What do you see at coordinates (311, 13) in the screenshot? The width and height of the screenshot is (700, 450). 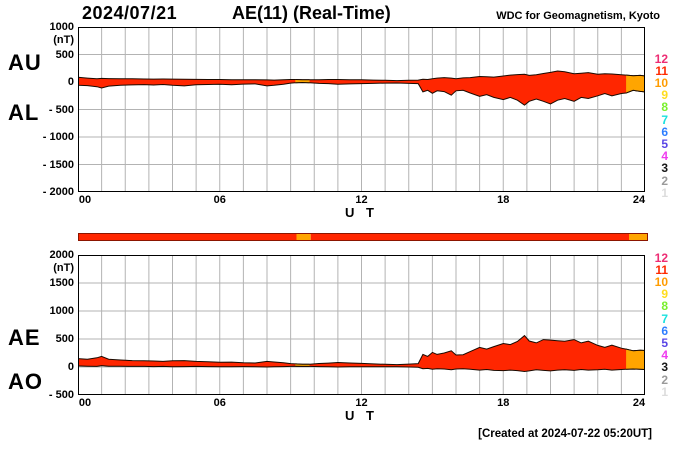 I see `chart-title: AE(11) (Real-Time)` at bounding box center [311, 13].